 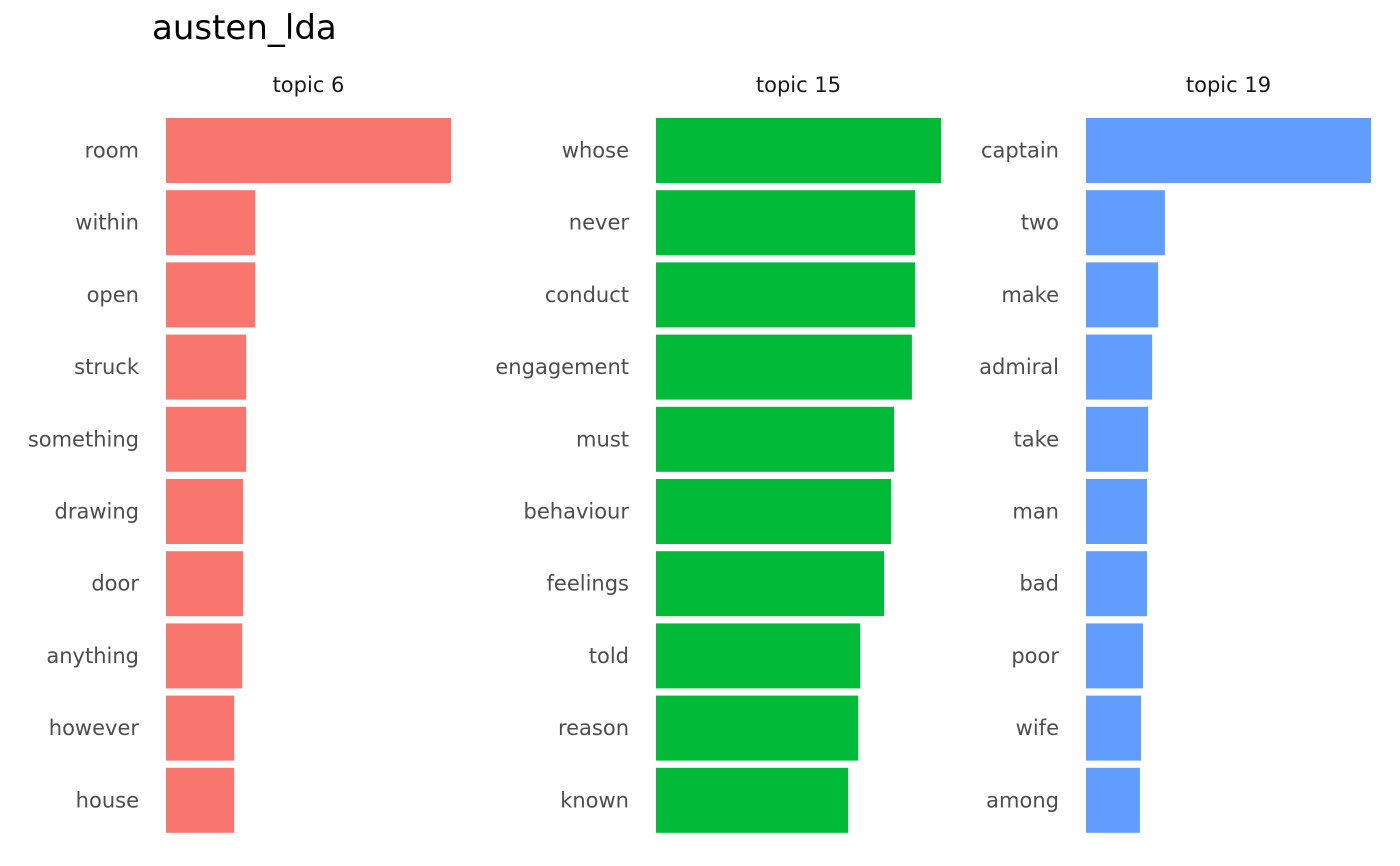 I want to click on chart-title: austen_lda, so click(x=244, y=28).